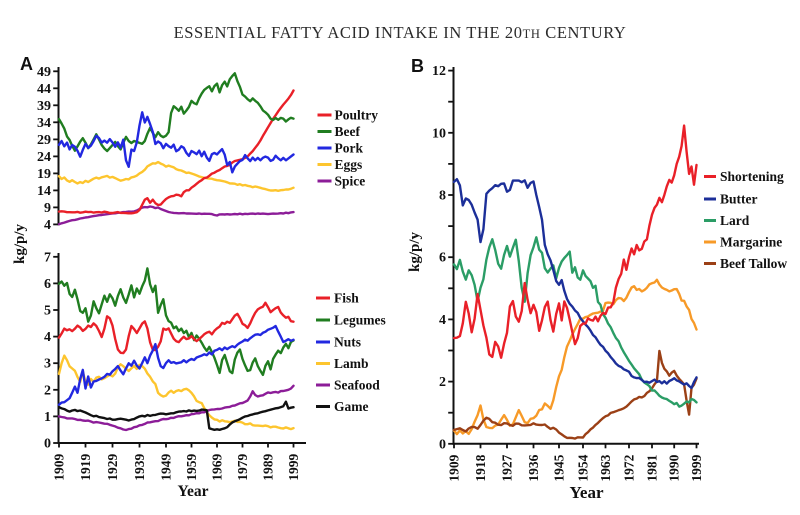 The height and width of the screenshot is (515, 800). What do you see at coordinates (44, 174) in the screenshot?
I see `svg-text: 19` at bounding box center [44, 174].